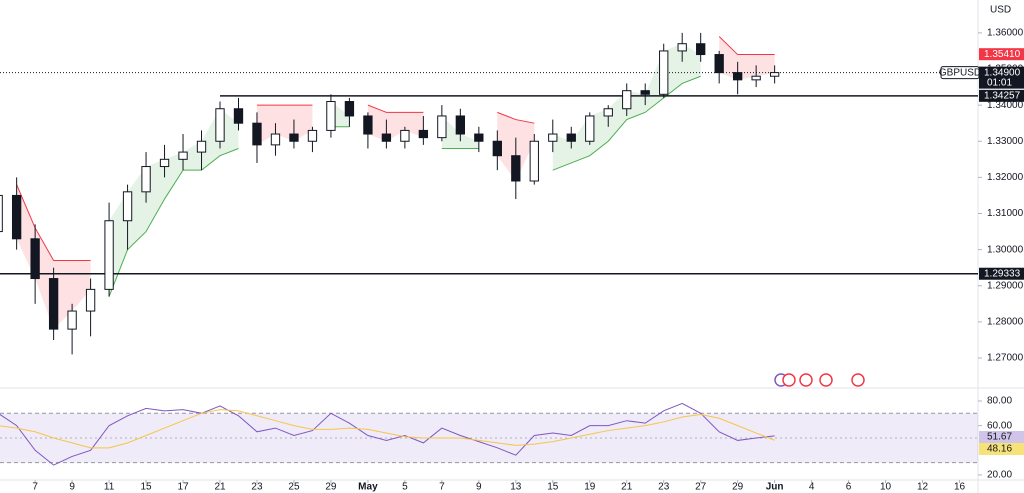  I want to click on event-icons, so click(819, 380).